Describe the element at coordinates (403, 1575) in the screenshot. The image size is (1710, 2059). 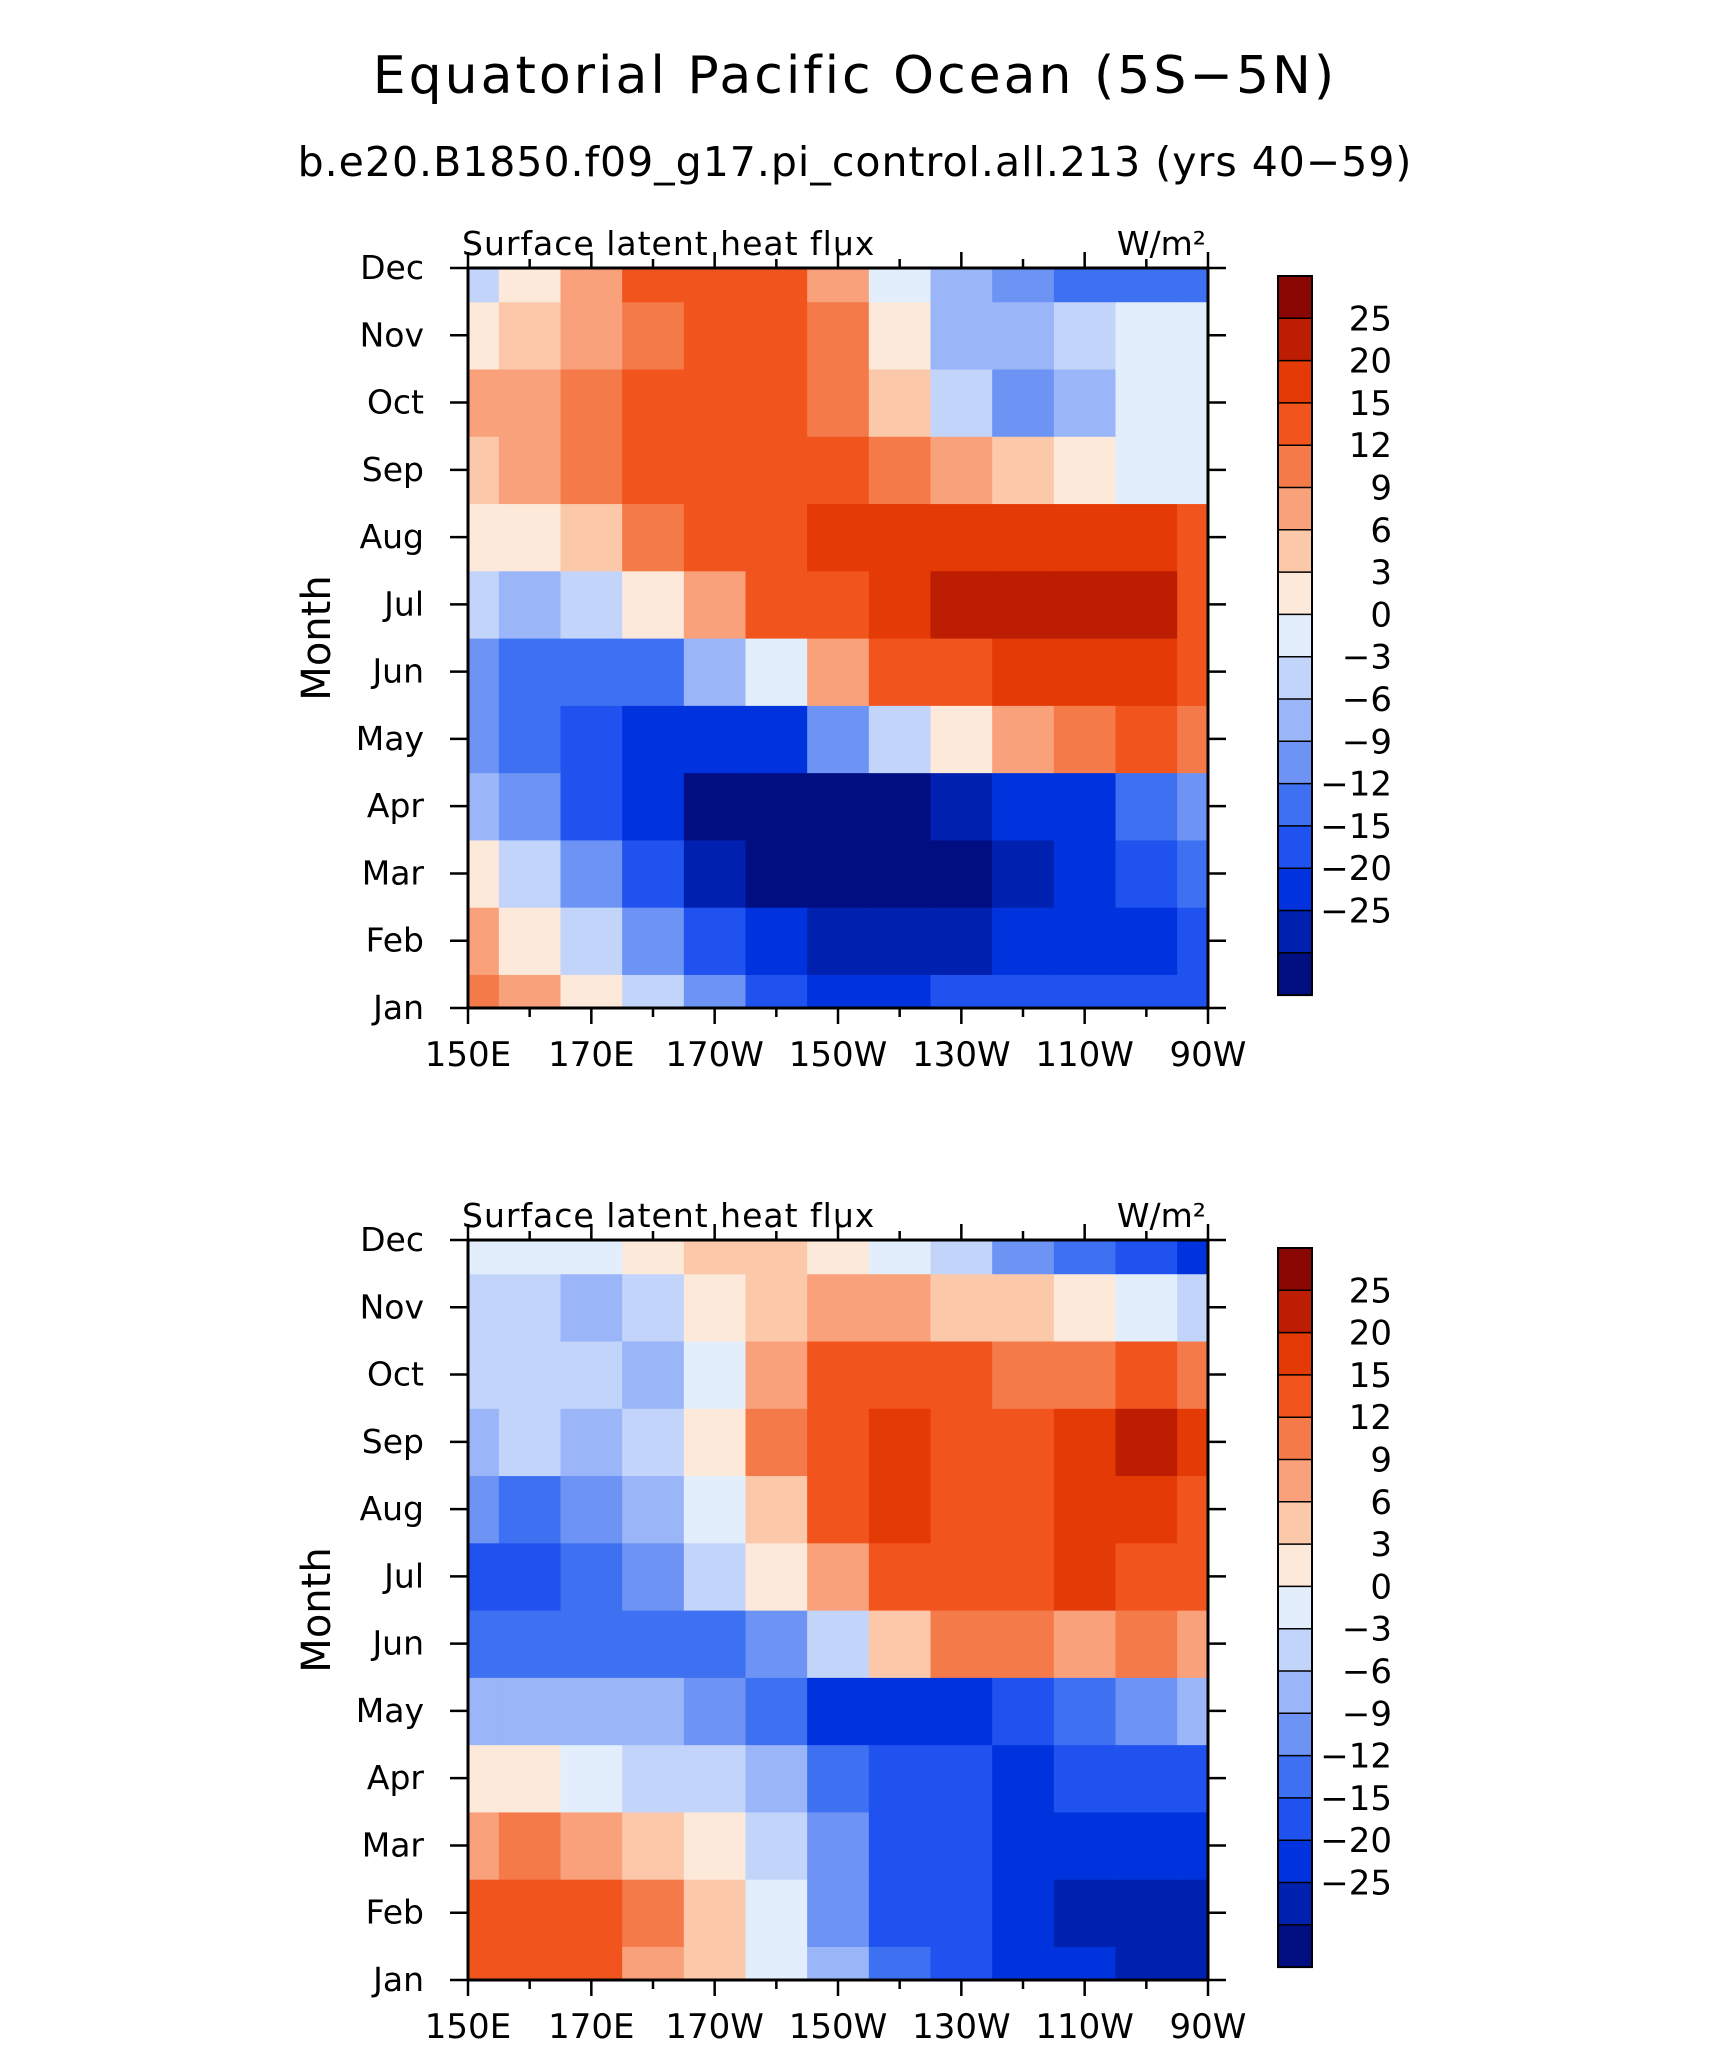
I see `y-tick-label: Jul` at that location.